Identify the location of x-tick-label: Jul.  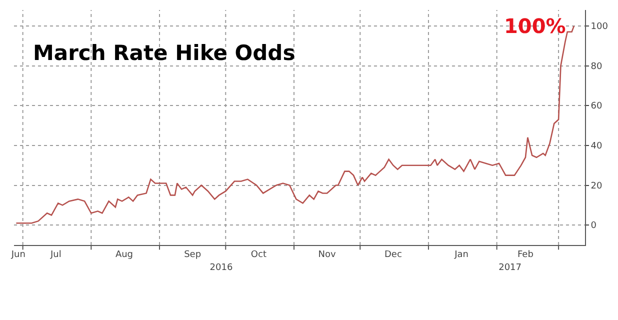
(55, 255).